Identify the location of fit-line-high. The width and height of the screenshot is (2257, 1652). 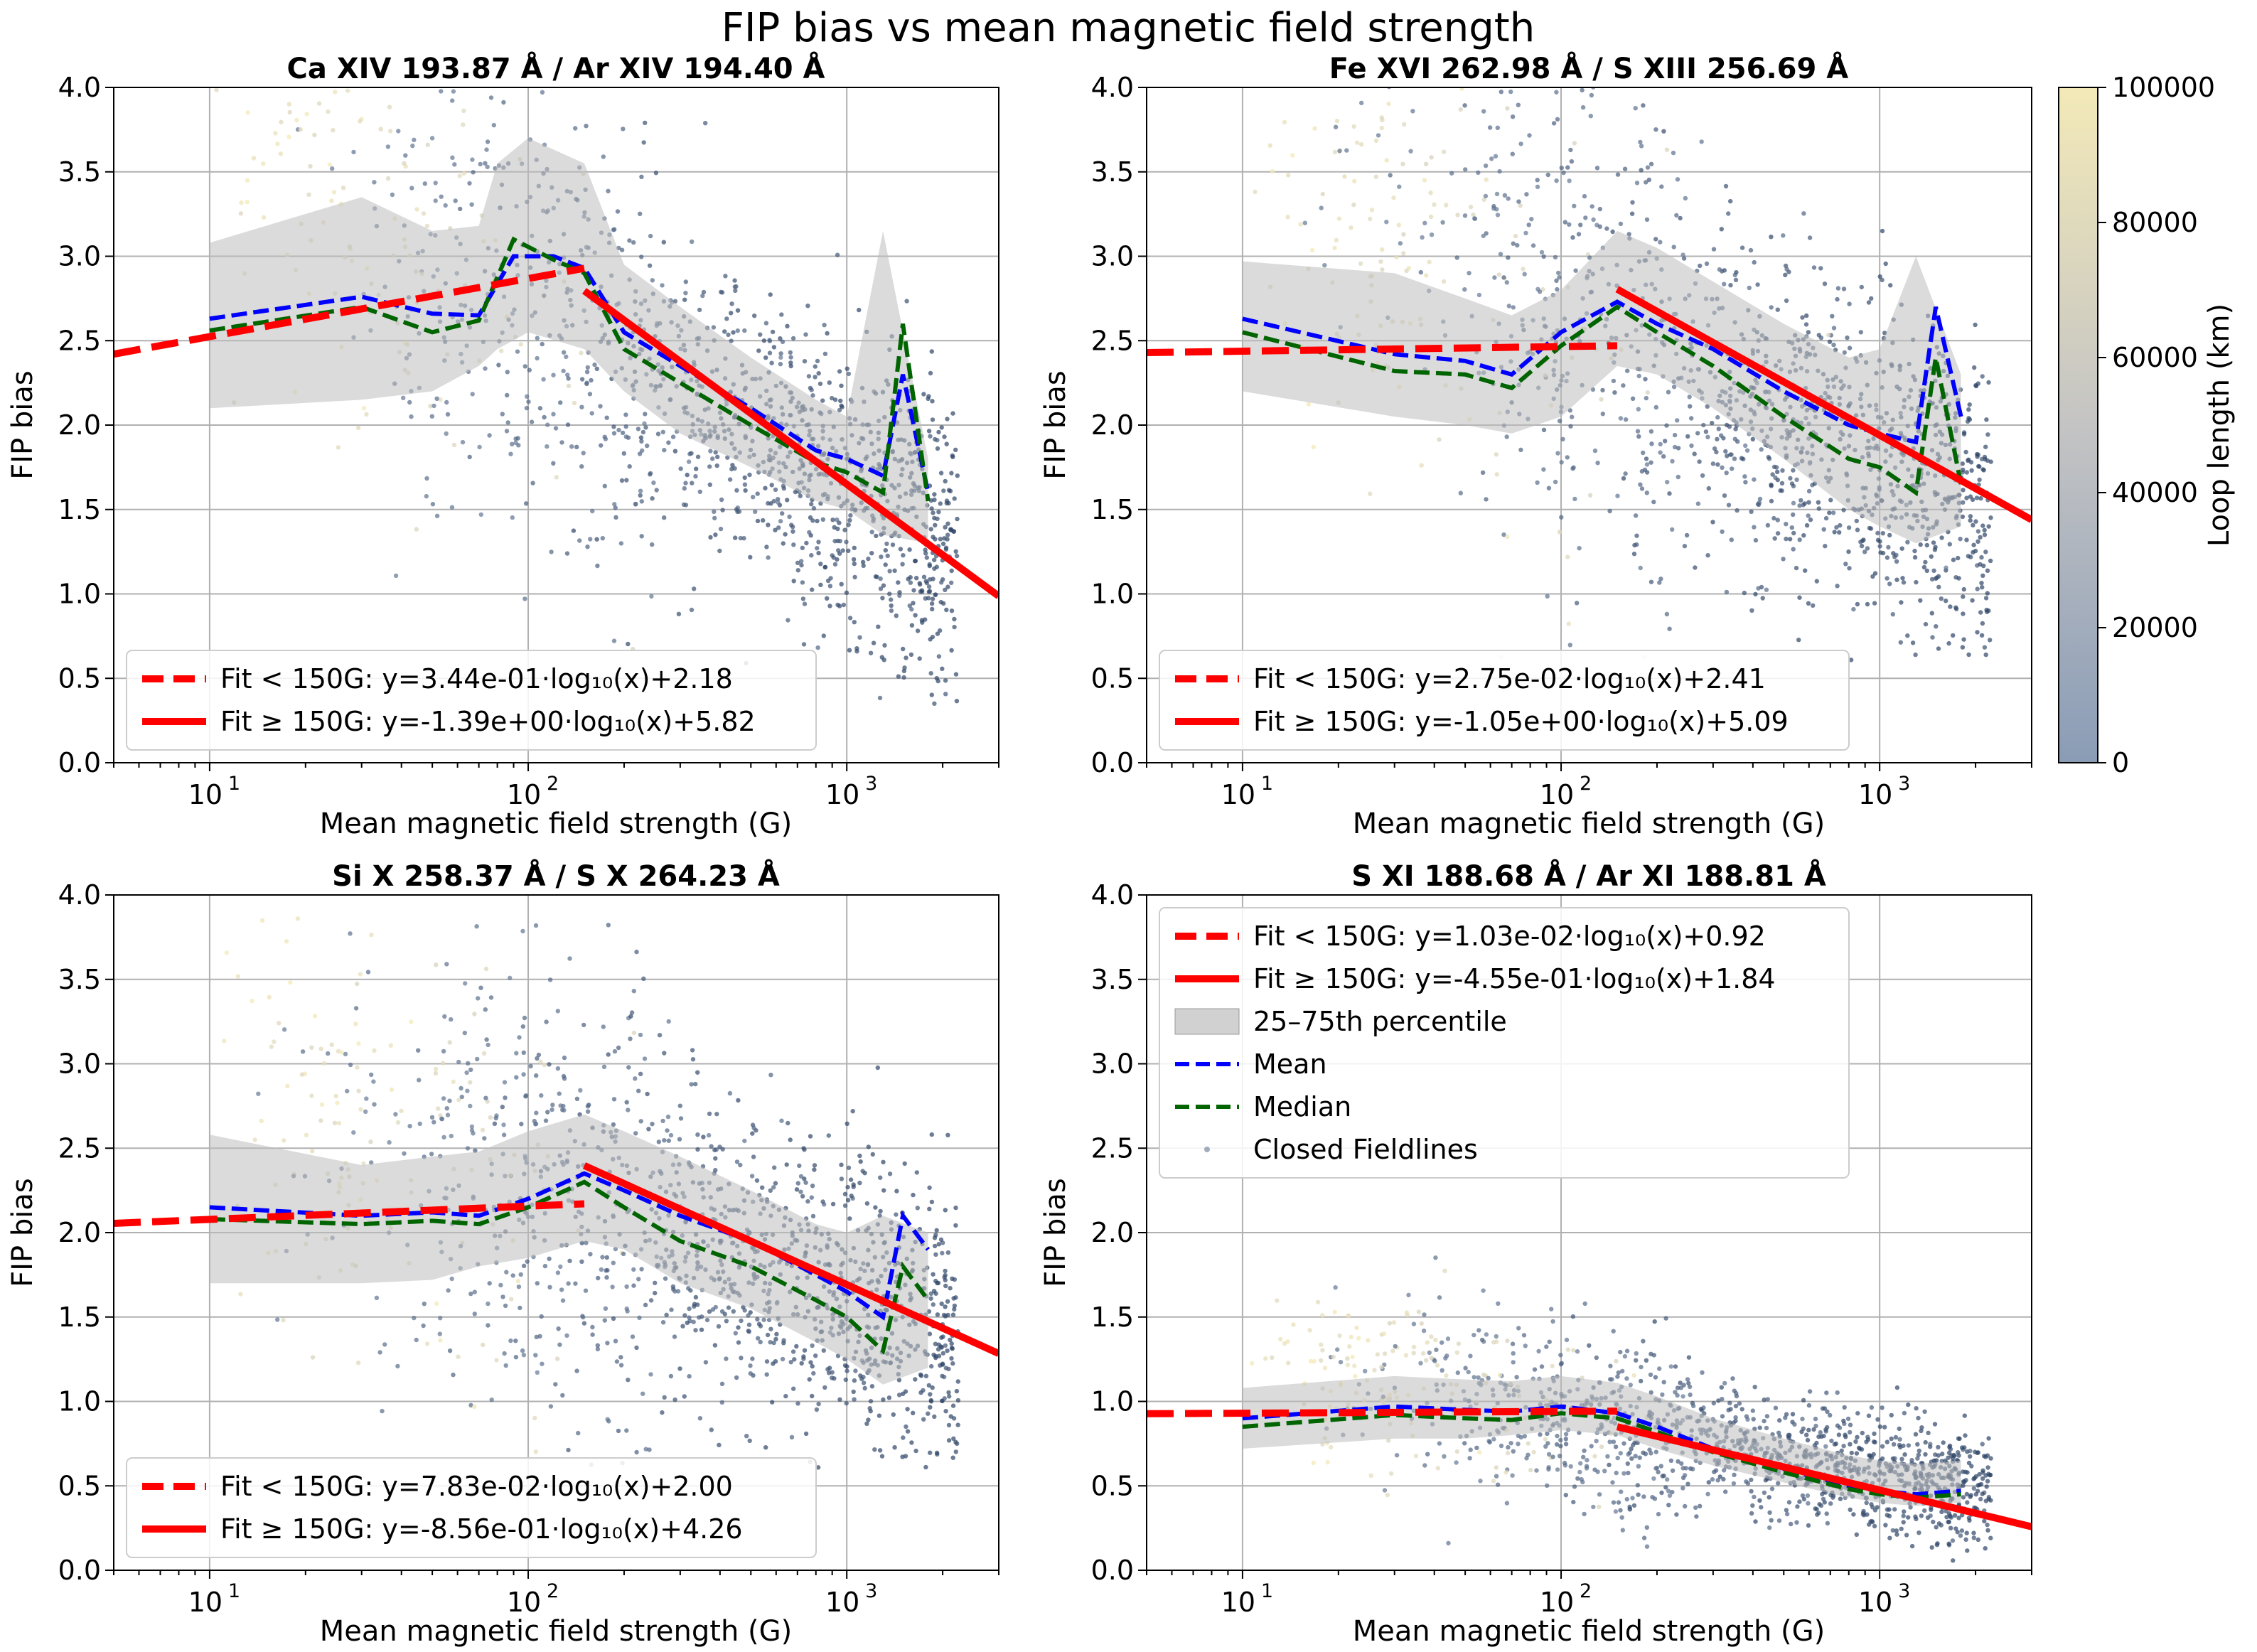
(1823, 404).